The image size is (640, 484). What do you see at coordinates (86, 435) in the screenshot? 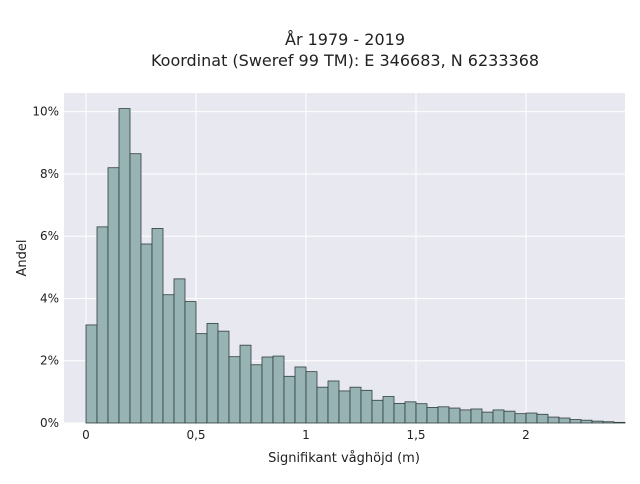
I see `x-tick-label: 0` at bounding box center [86, 435].